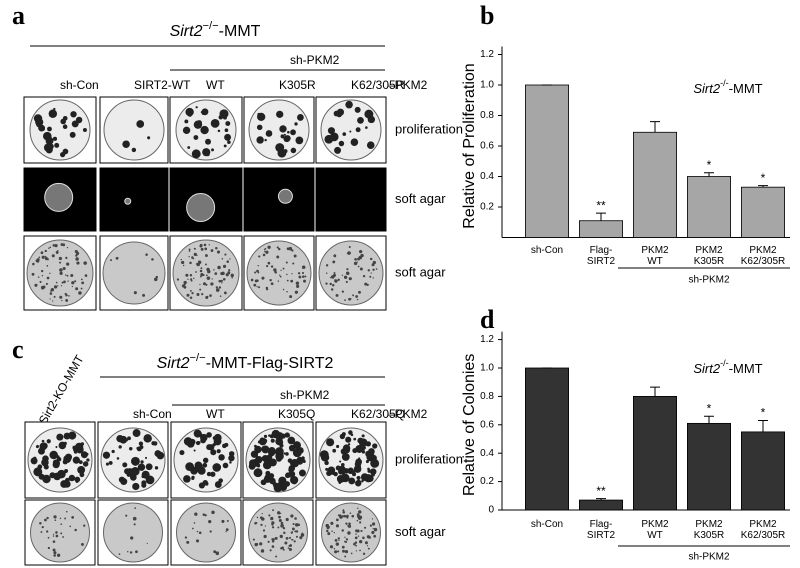  Describe the element at coordinates (245, 362) in the screenshot. I see `label: Sirt2−/−-MMT-Flag-SIRT2` at that location.